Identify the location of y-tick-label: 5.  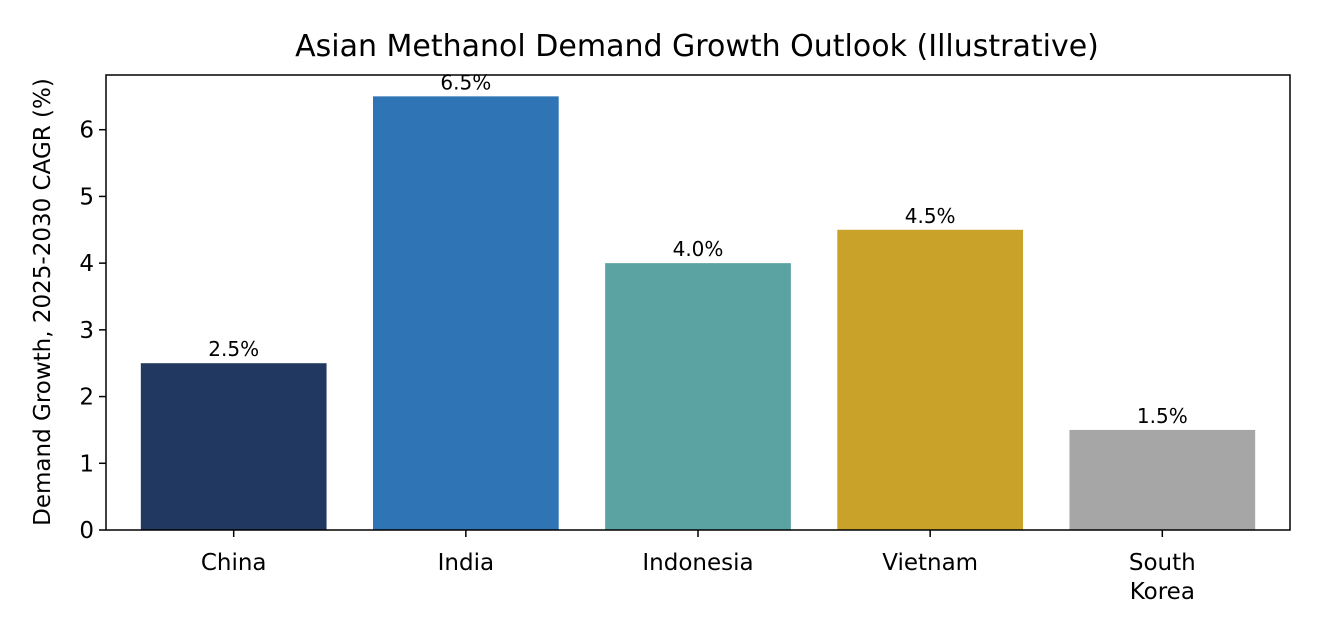
(86, 197).